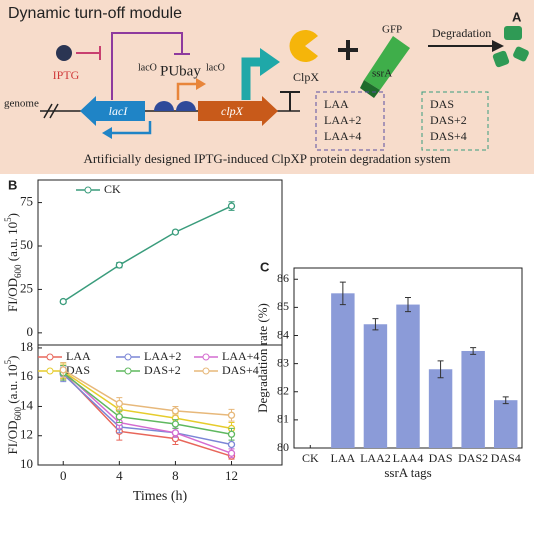 This screenshot has height=551, width=534. What do you see at coordinates (27, 375) in the screenshot?
I see `y-tick-label: 16` at bounding box center [27, 375].